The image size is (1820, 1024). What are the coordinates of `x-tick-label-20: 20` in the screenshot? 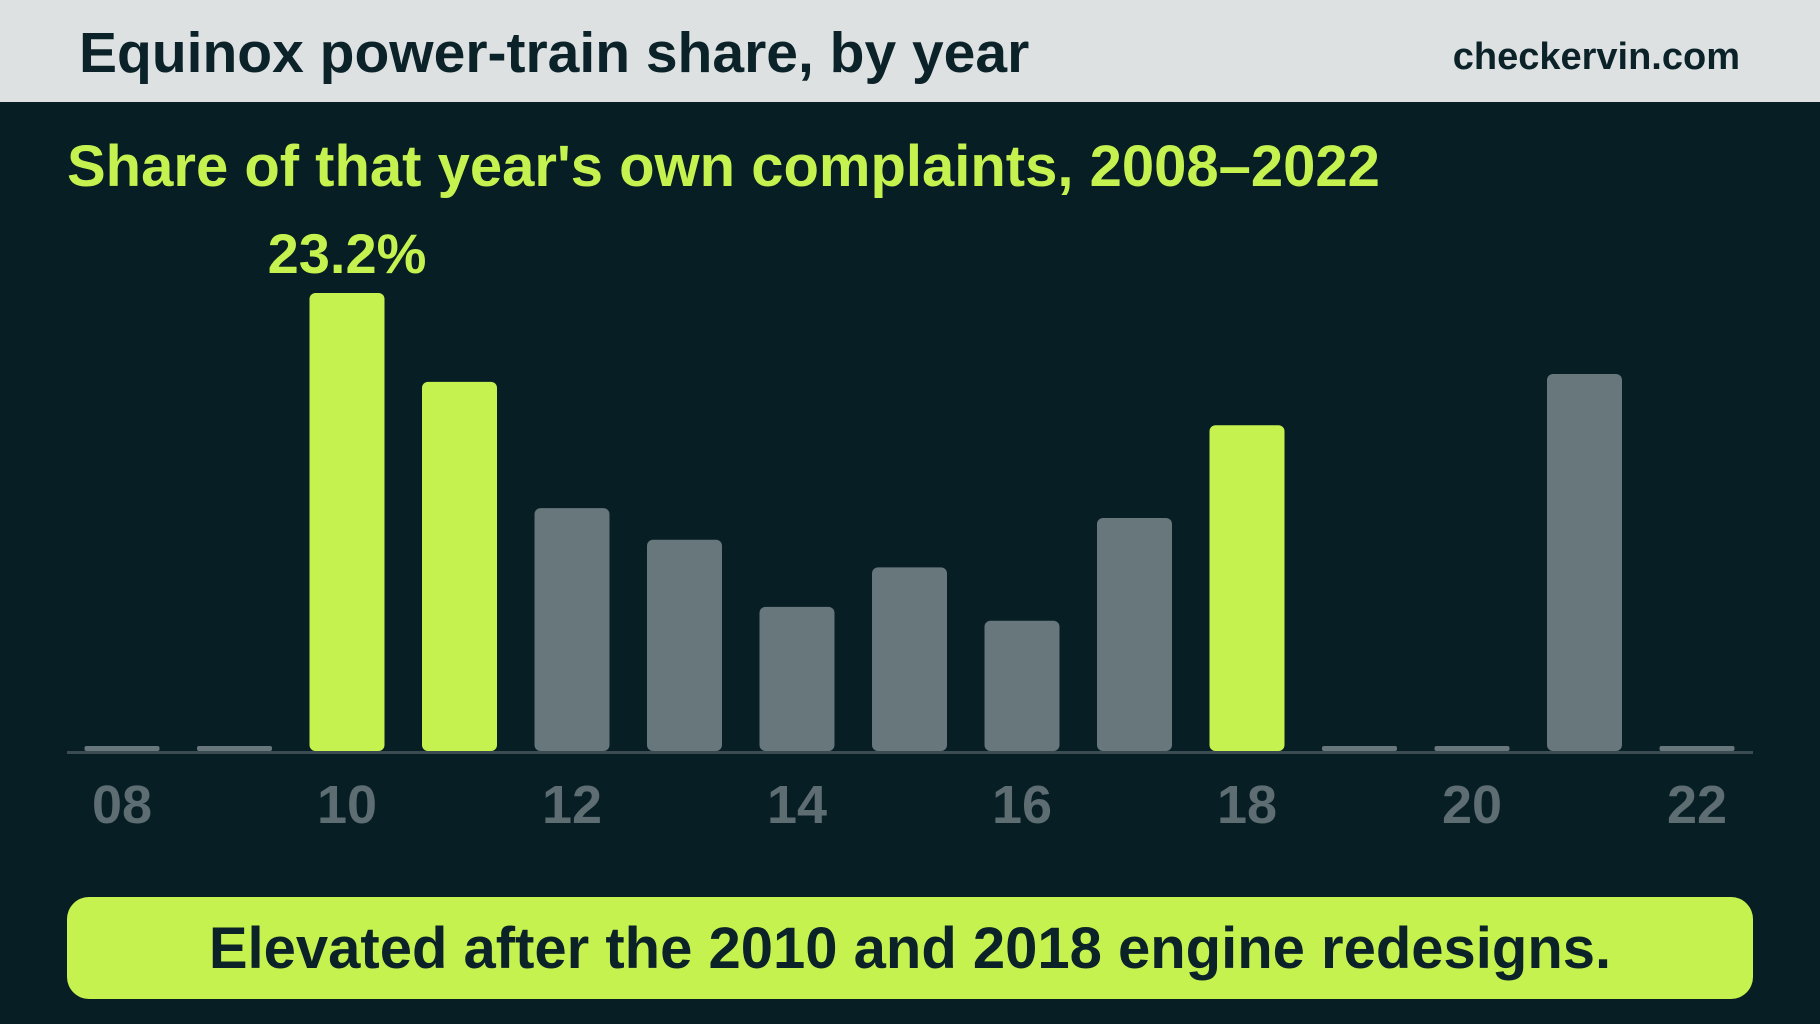 It's located at (1472, 805).